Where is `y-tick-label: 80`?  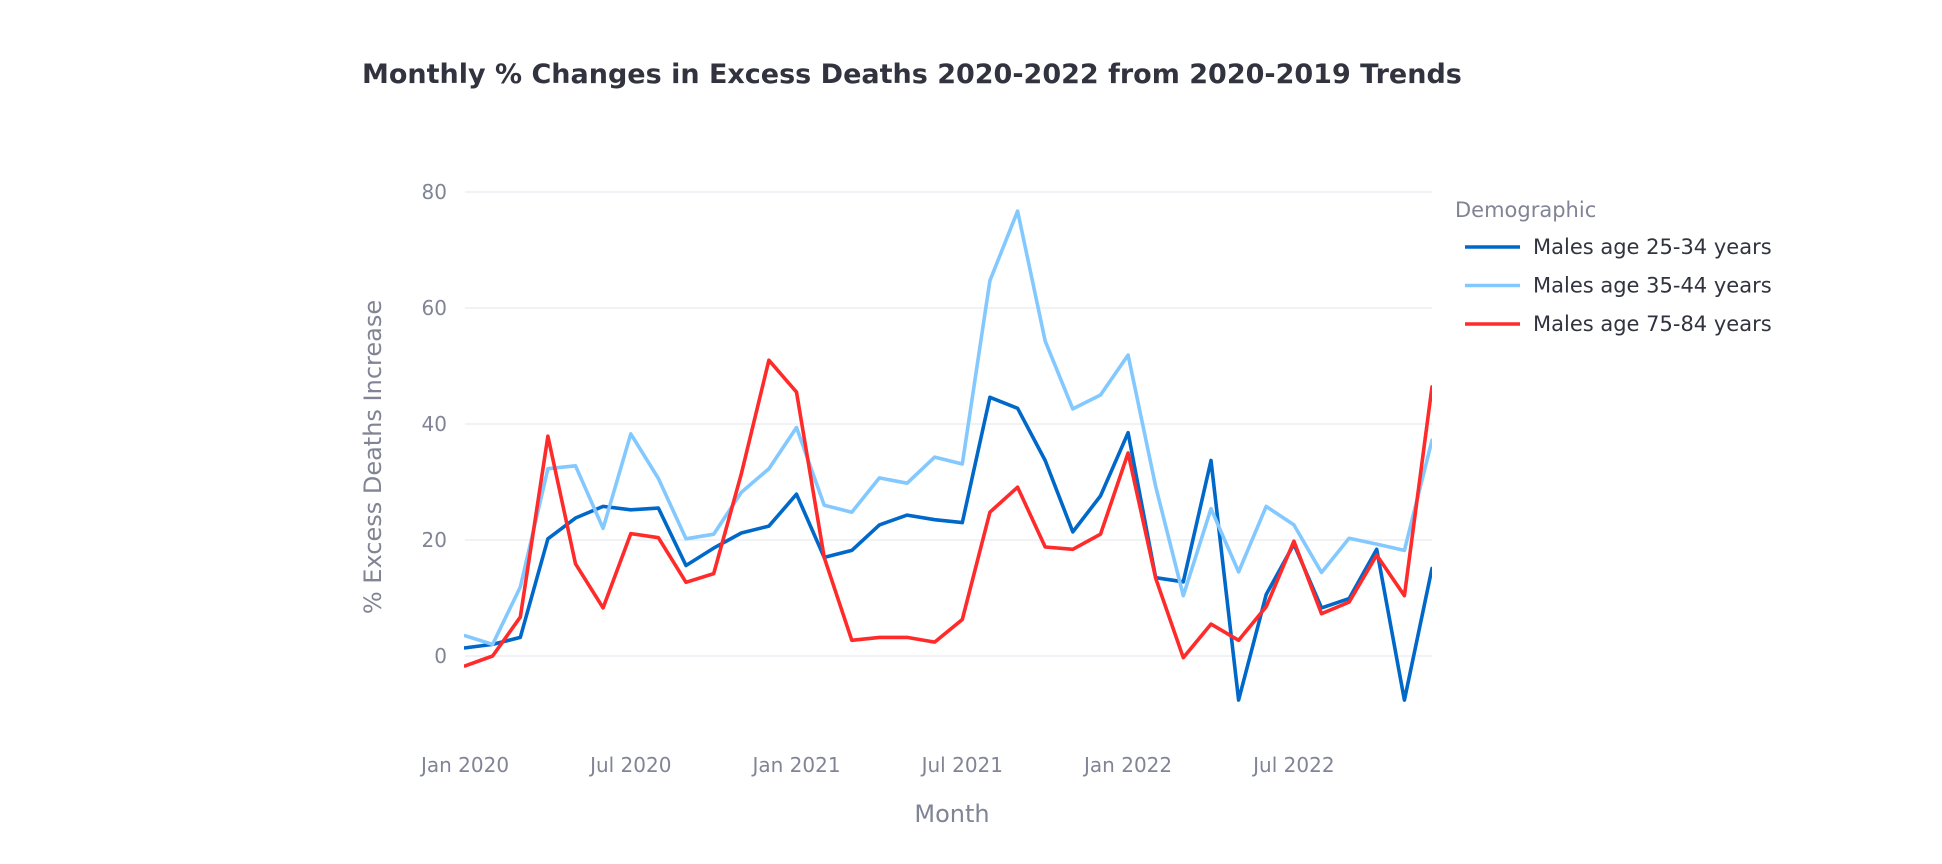
y-tick-label: 80 is located at coordinates (434, 192).